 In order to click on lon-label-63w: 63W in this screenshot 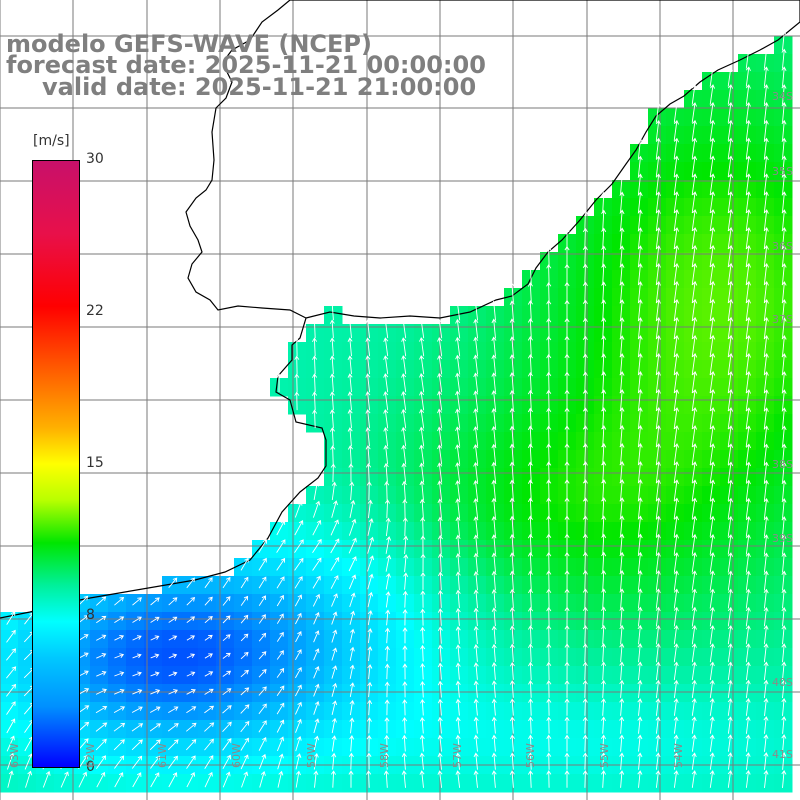, I will do `click(14, 755)`.